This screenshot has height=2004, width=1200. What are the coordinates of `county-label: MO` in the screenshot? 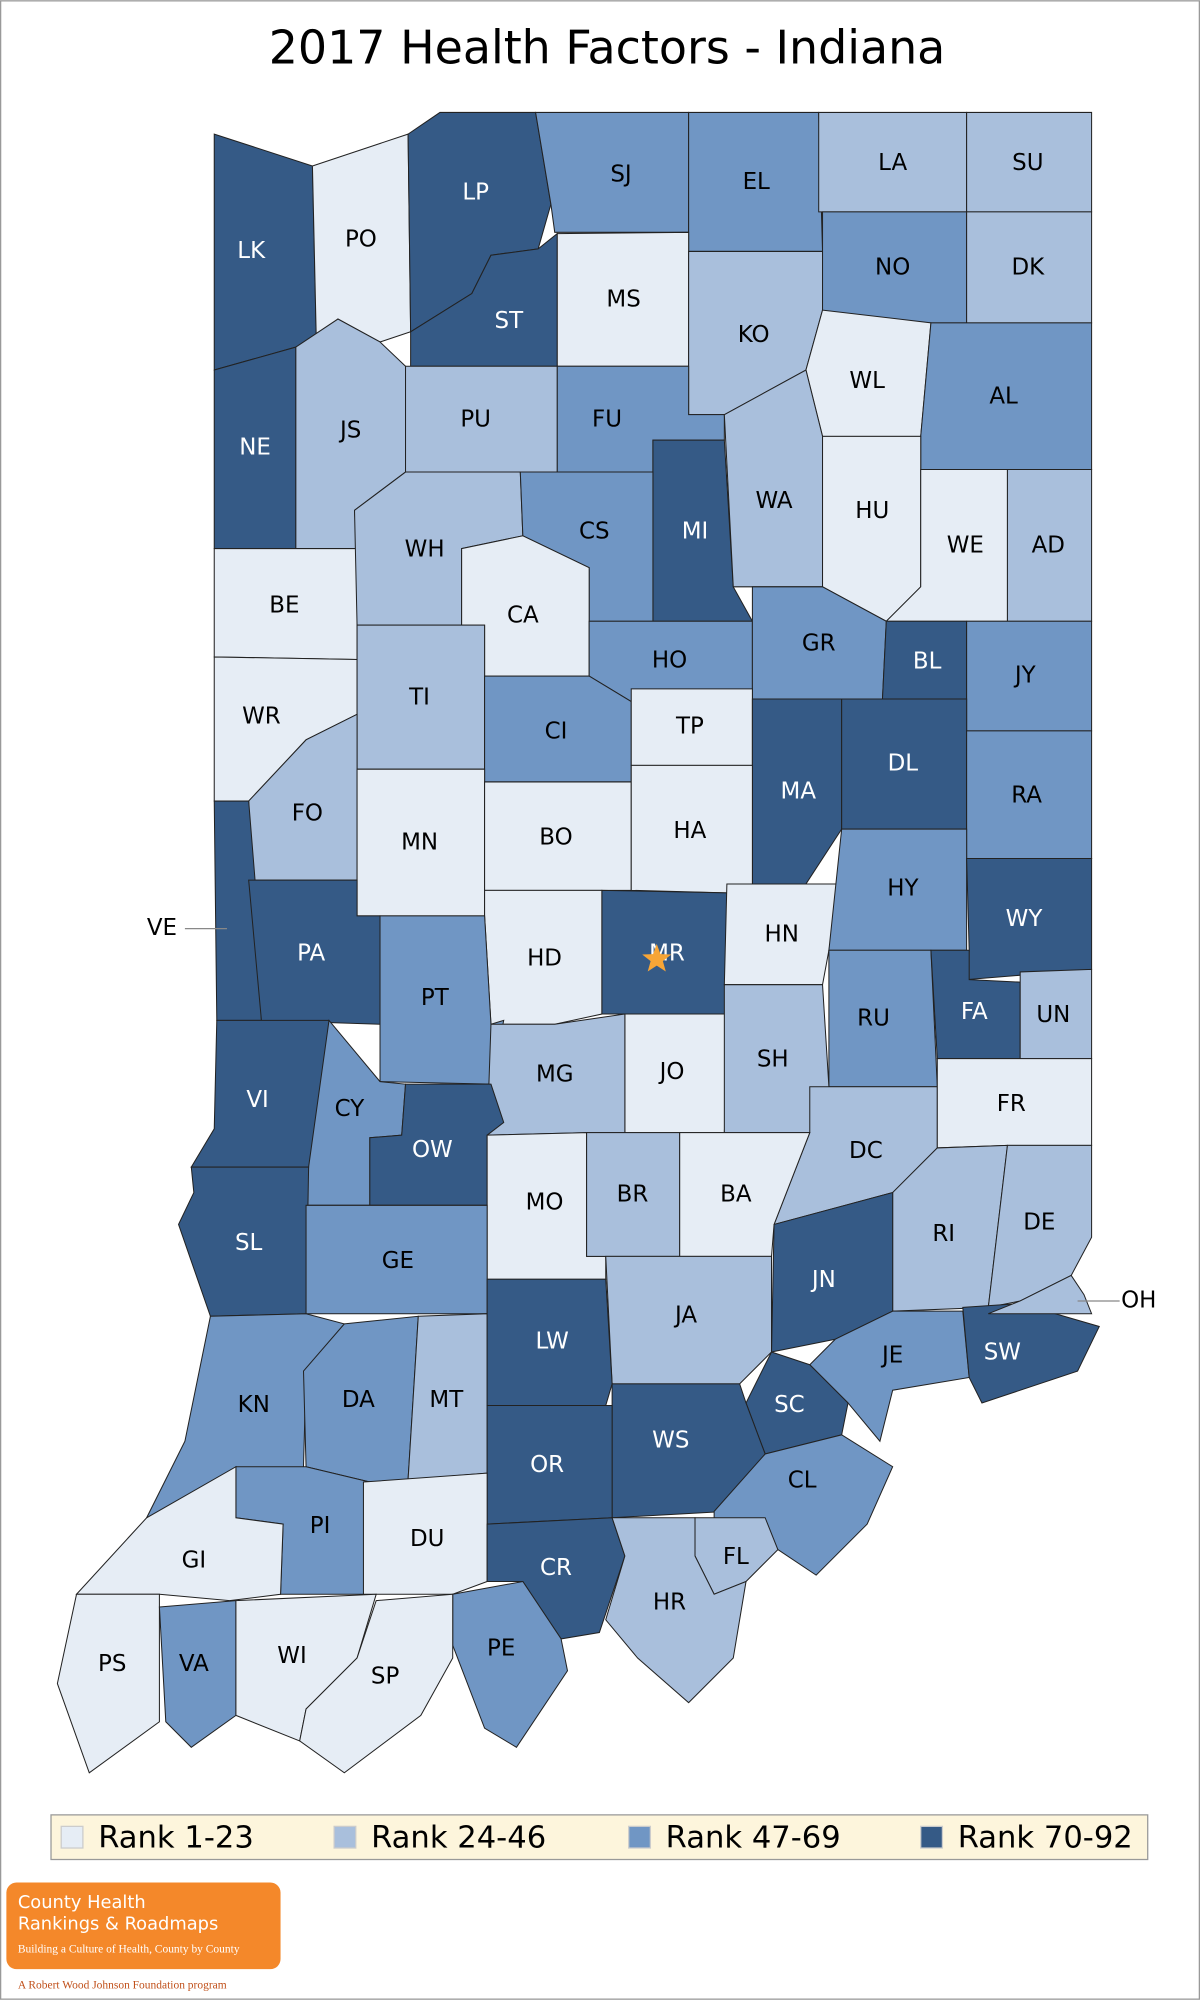 It's located at (545, 1202).